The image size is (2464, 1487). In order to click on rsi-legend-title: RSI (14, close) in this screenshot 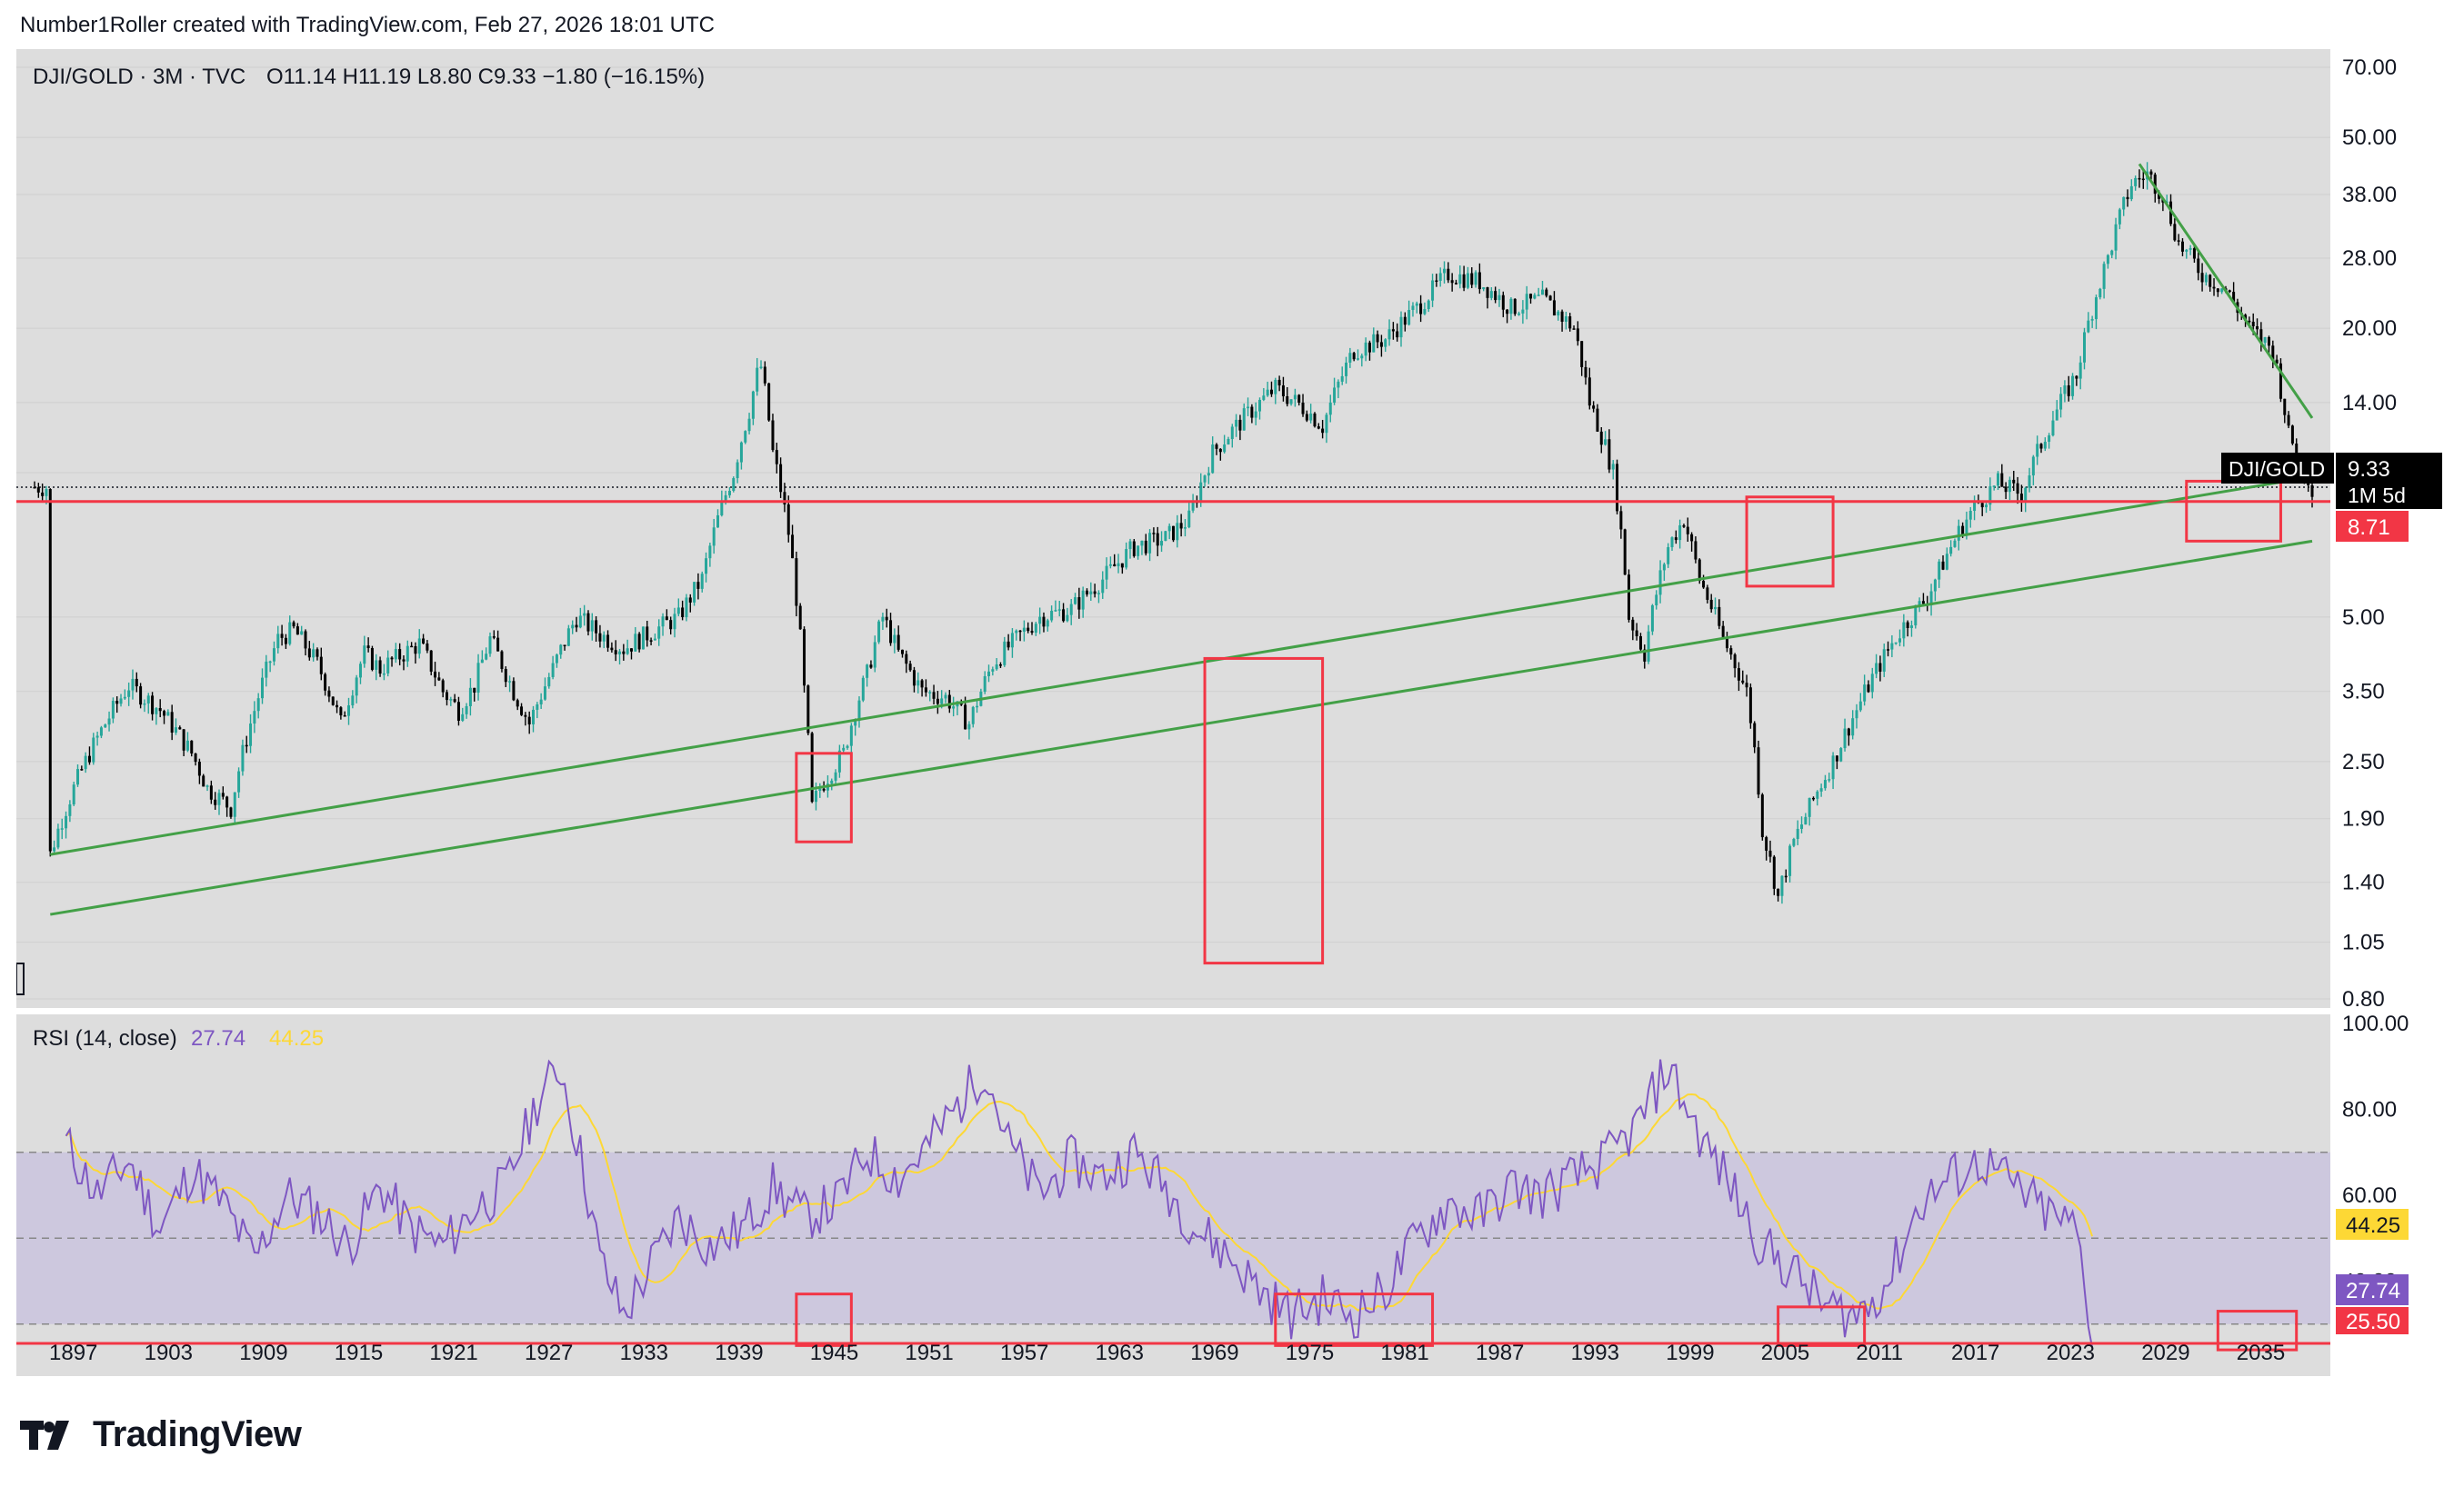, I will do `click(105, 1038)`.